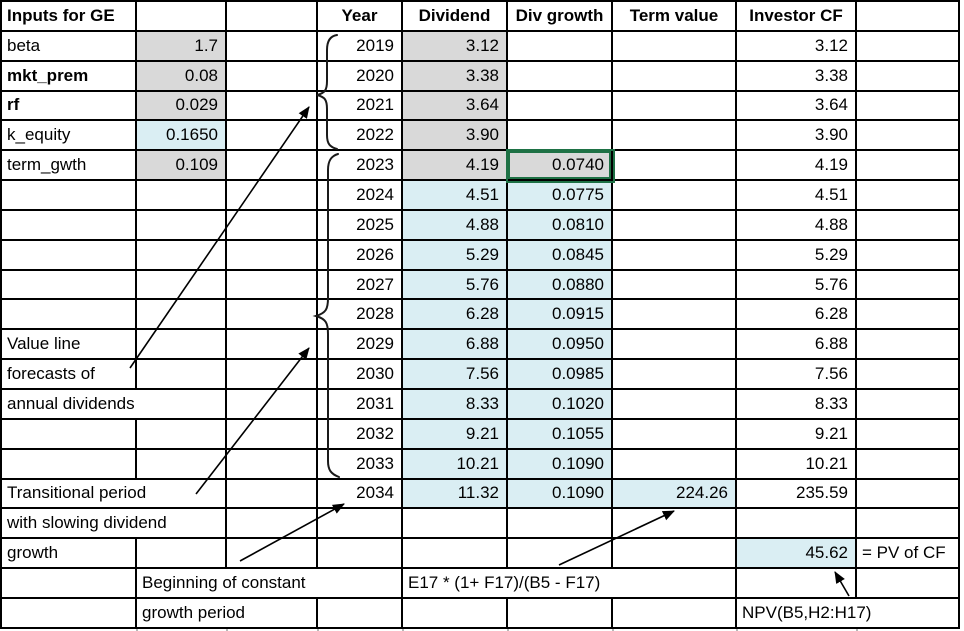 The width and height of the screenshot is (964, 631). I want to click on cell-C1, so click(272, 17).